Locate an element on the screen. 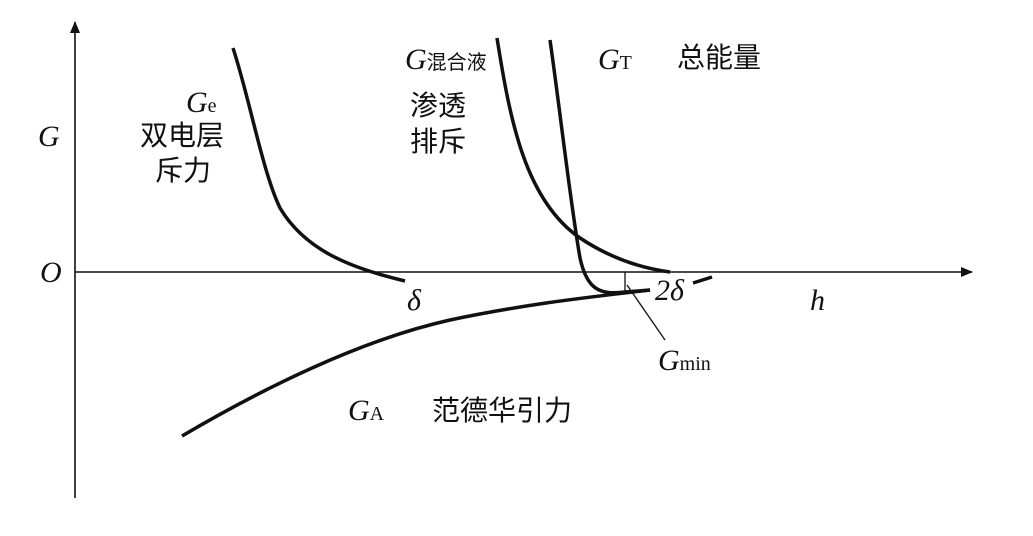  curve-ga-tail is located at coordinates (702, 280).